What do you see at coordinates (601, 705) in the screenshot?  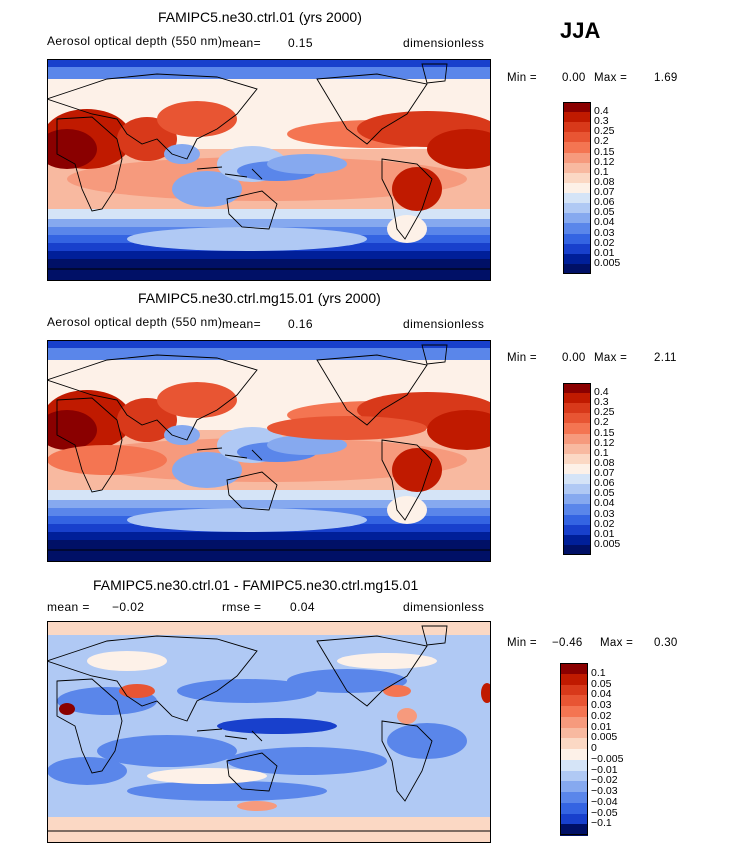 I see `colorbar-tick-label: 0.03` at bounding box center [601, 705].